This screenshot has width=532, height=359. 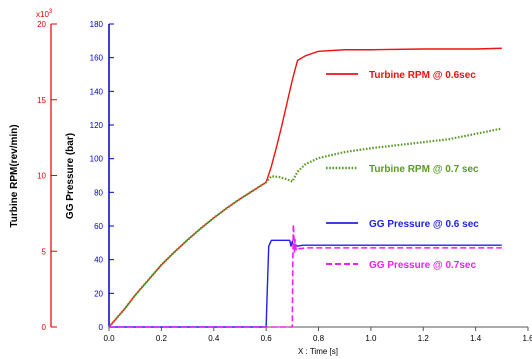 What do you see at coordinates (98, 260) in the screenshot?
I see `pressure-tick-label: 40` at bounding box center [98, 260].